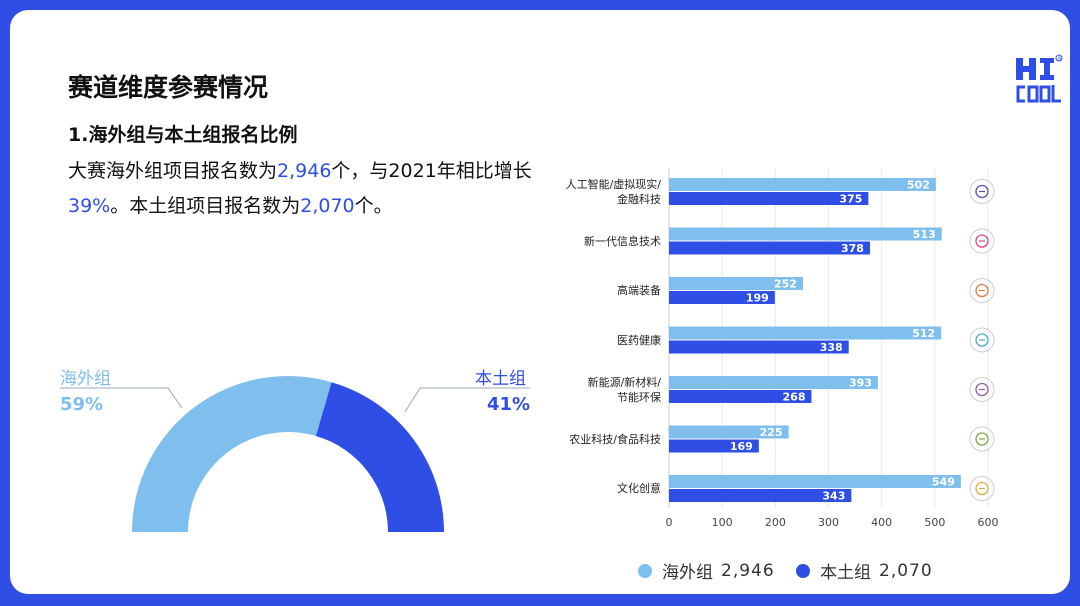  I want to click on legend-overseas: 海外组 2,946, so click(706, 570).